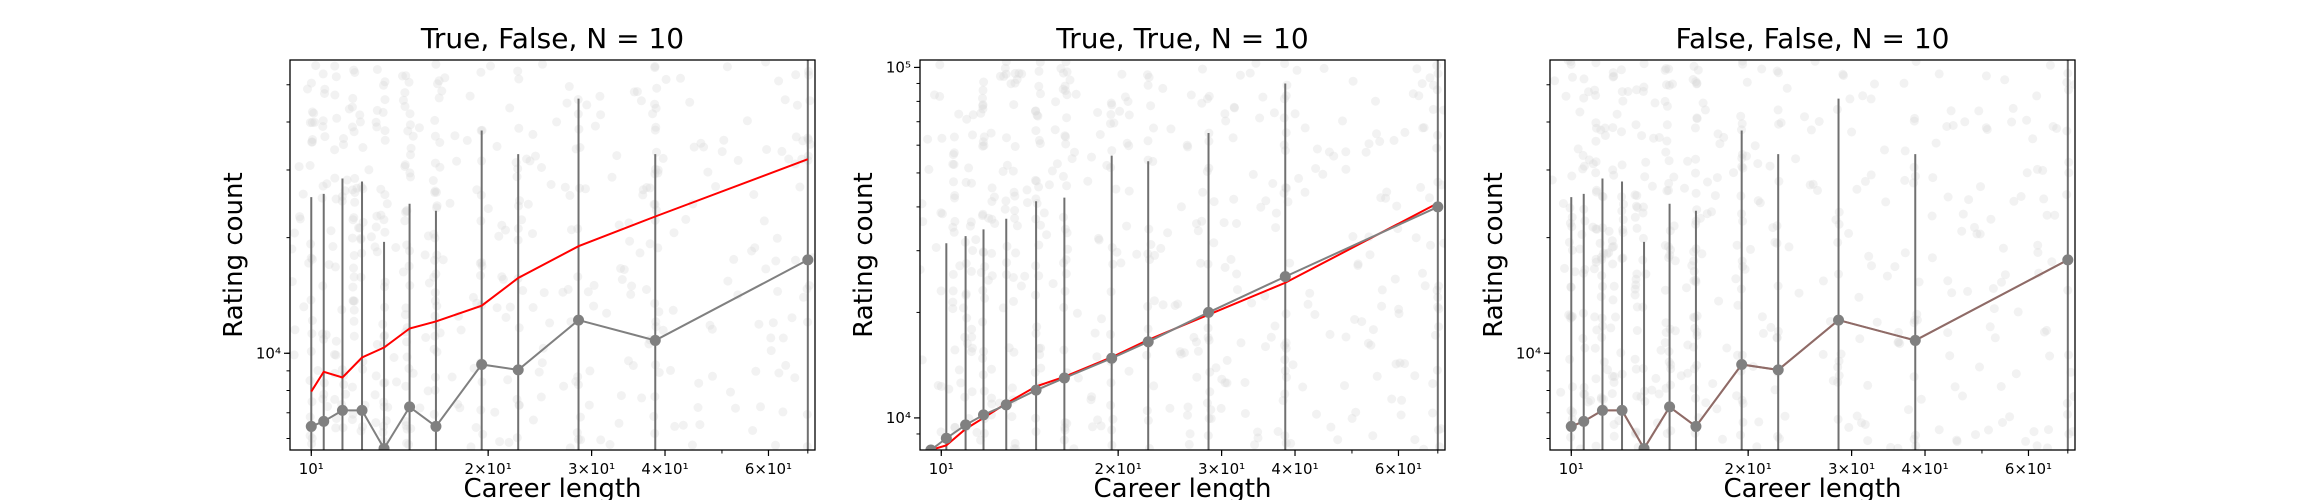 This screenshot has width=2300, height=500. I want to click on x-axis-label: Career length, so click(1812, 487).